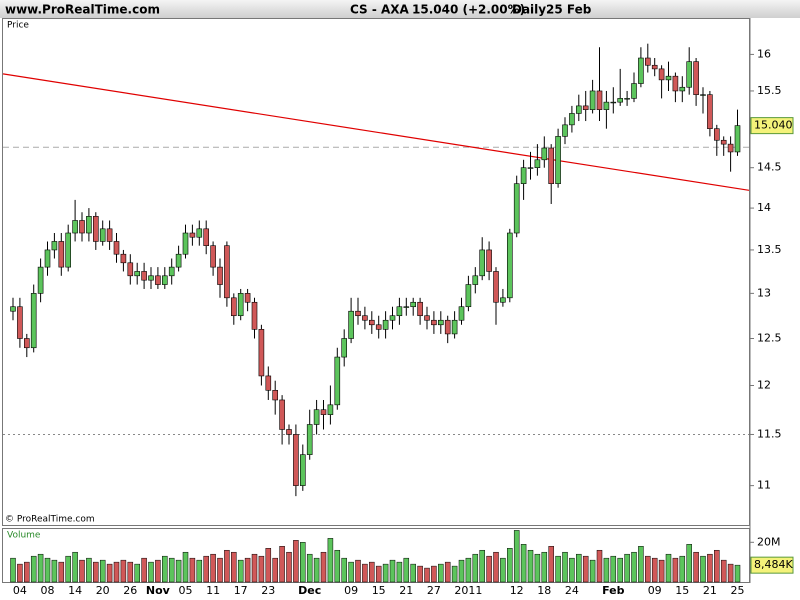  What do you see at coordinates (655, 590) in the screenshot?
I see `x-tick-label: 09` at bounding box center [655, 590].